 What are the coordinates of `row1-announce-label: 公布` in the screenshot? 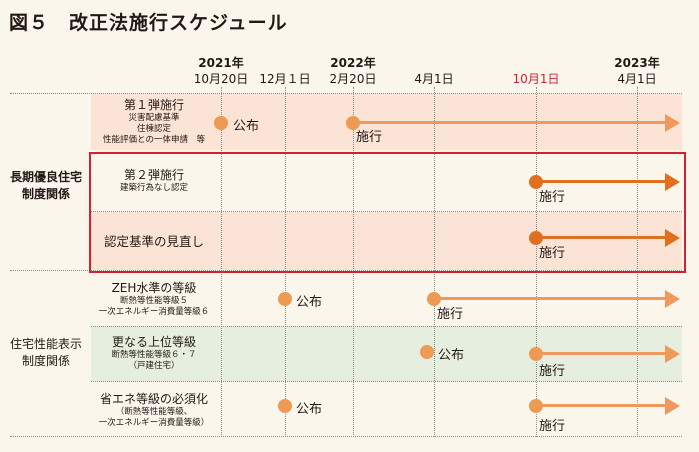 It's located at (246, 126).